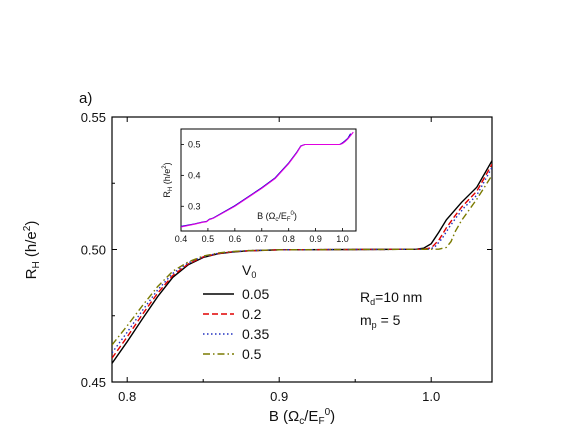  I want to click on inset-x-tick-label: 0.9, so click(315, 239).